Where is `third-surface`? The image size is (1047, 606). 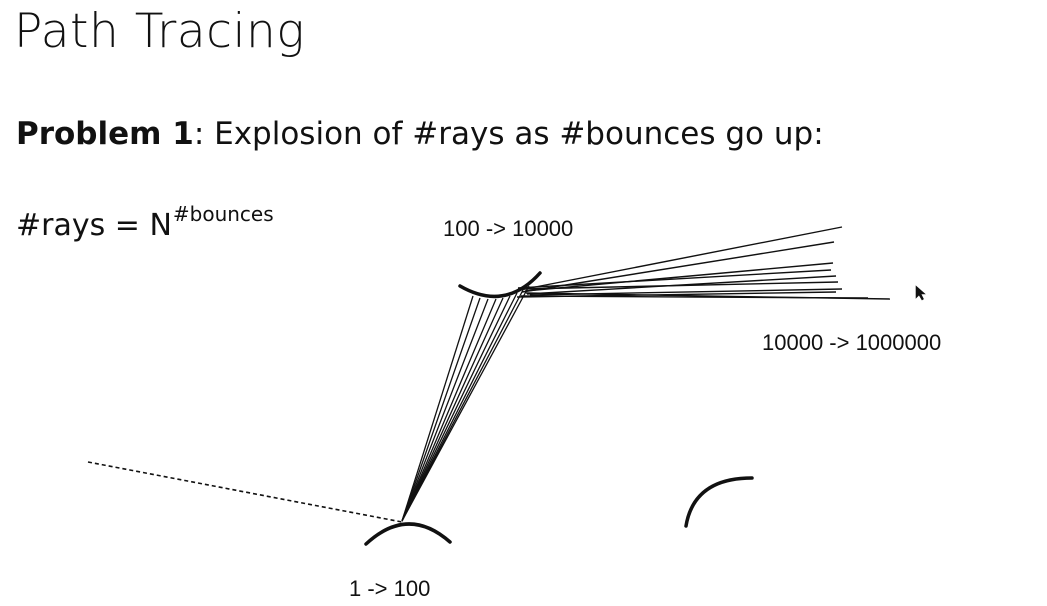
third-surface is located at coordinates (719, 502).